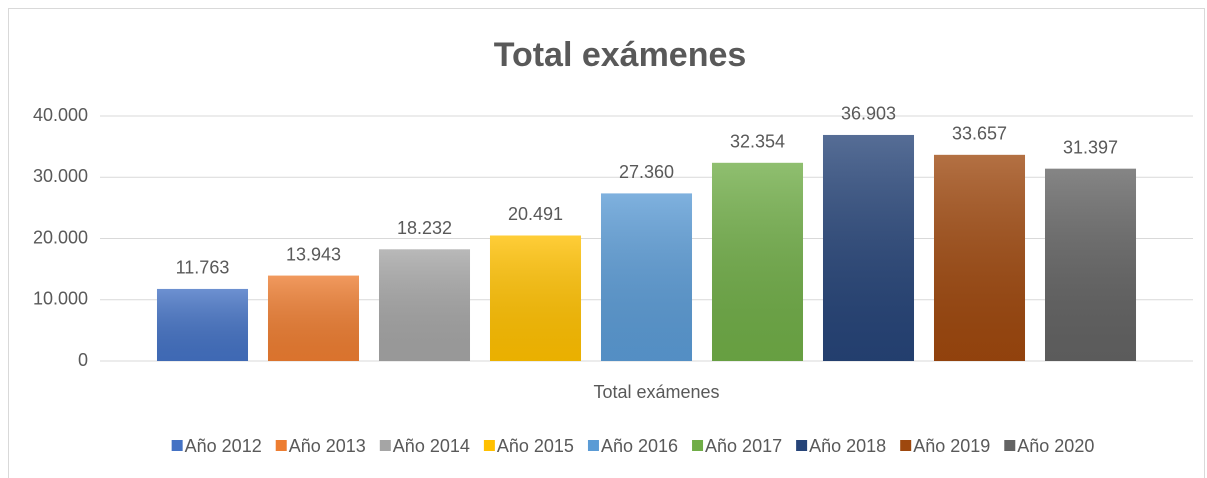  I want to click on legend-label: Año 2012, so click(223, 446).